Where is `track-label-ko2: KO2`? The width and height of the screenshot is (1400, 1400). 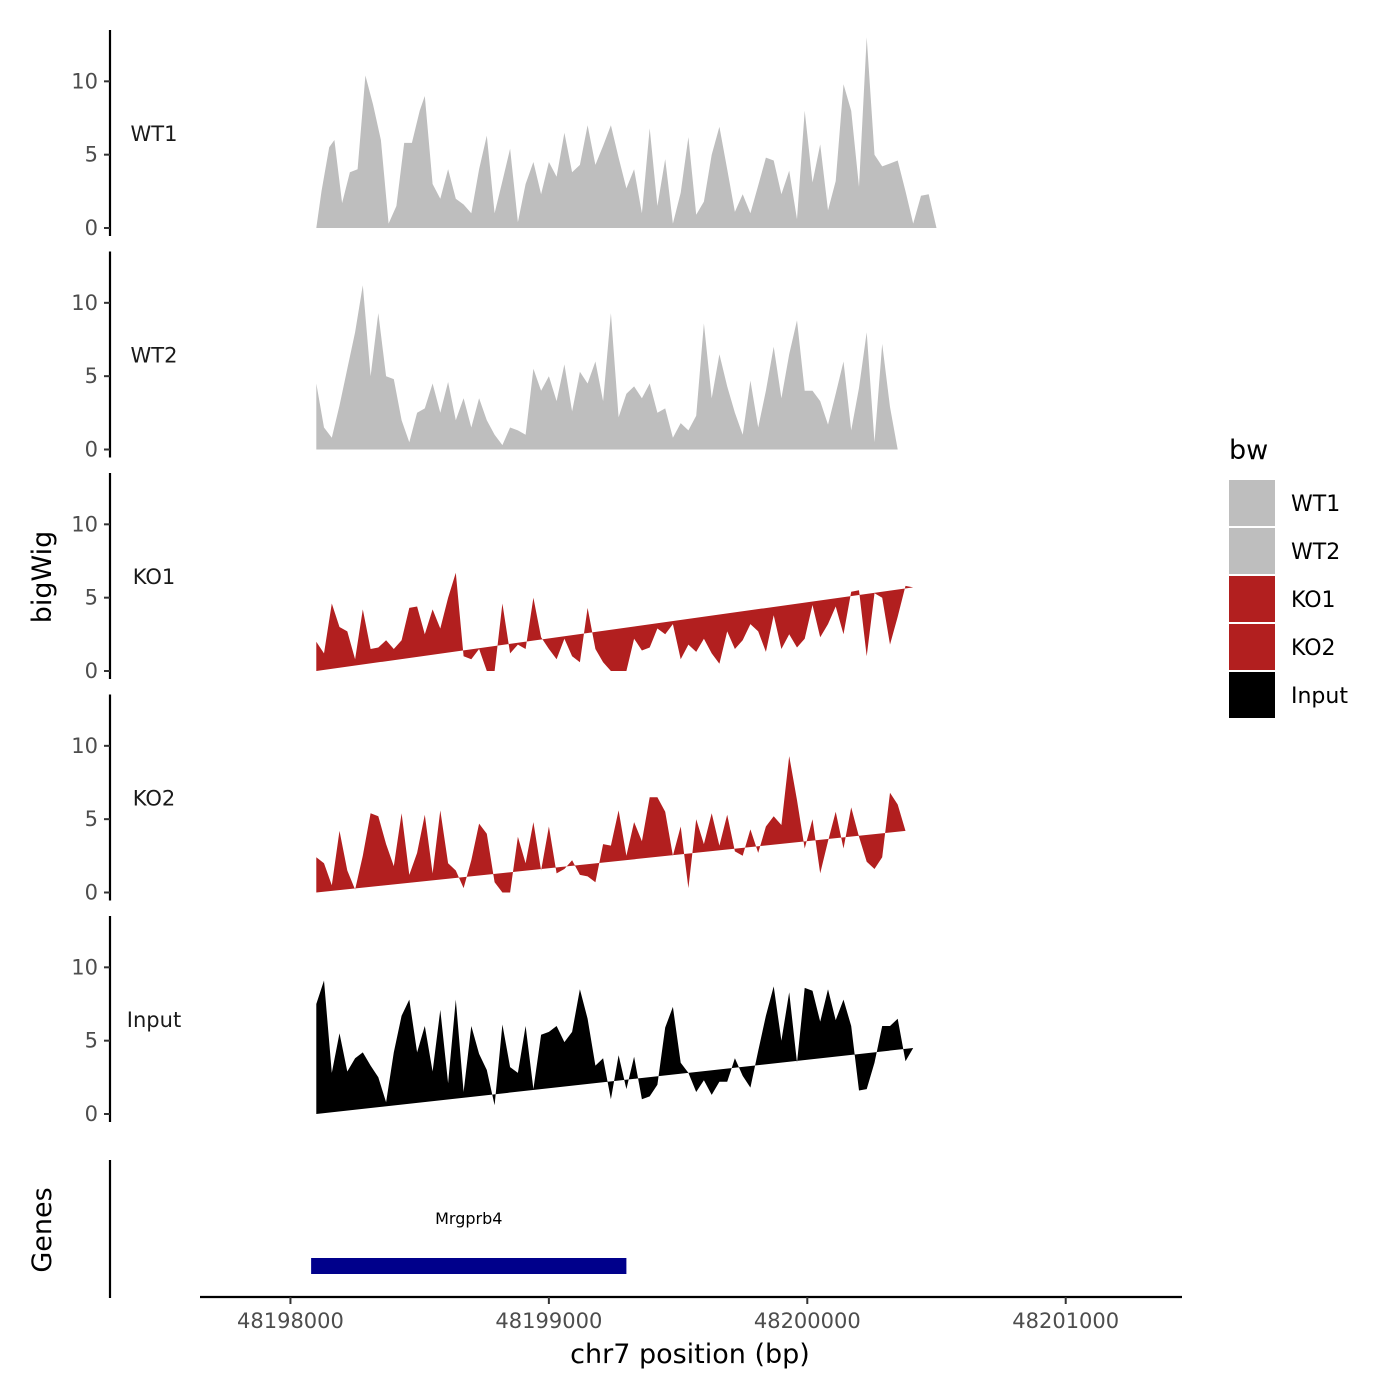
track-label-ko2: KO2 is located at coordinates (154, 799).